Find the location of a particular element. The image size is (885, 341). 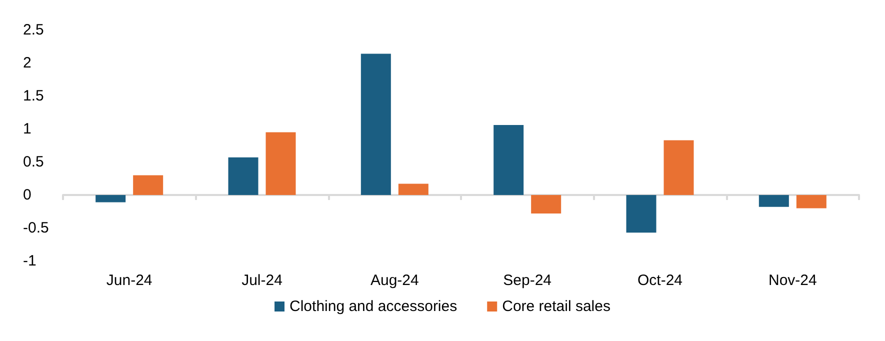

x-tick-label: Sep-24 is located at coordinates (527, 280).